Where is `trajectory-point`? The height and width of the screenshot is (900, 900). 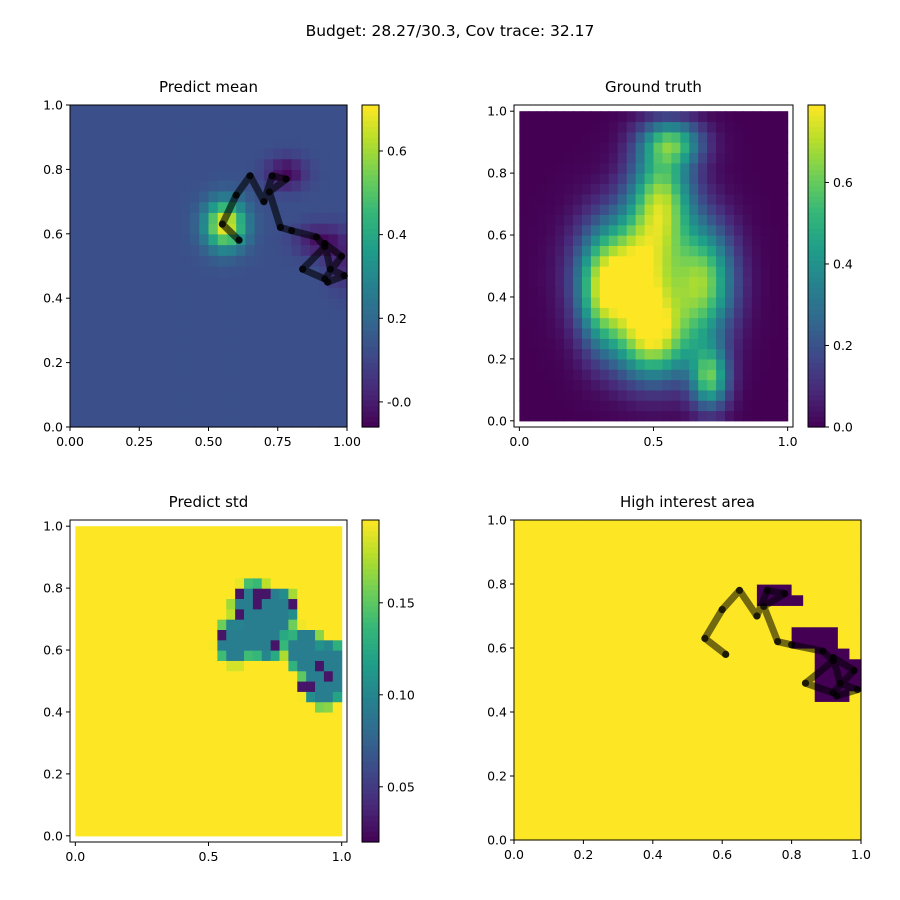 trajectory-point is located at coordinates (833, 658).